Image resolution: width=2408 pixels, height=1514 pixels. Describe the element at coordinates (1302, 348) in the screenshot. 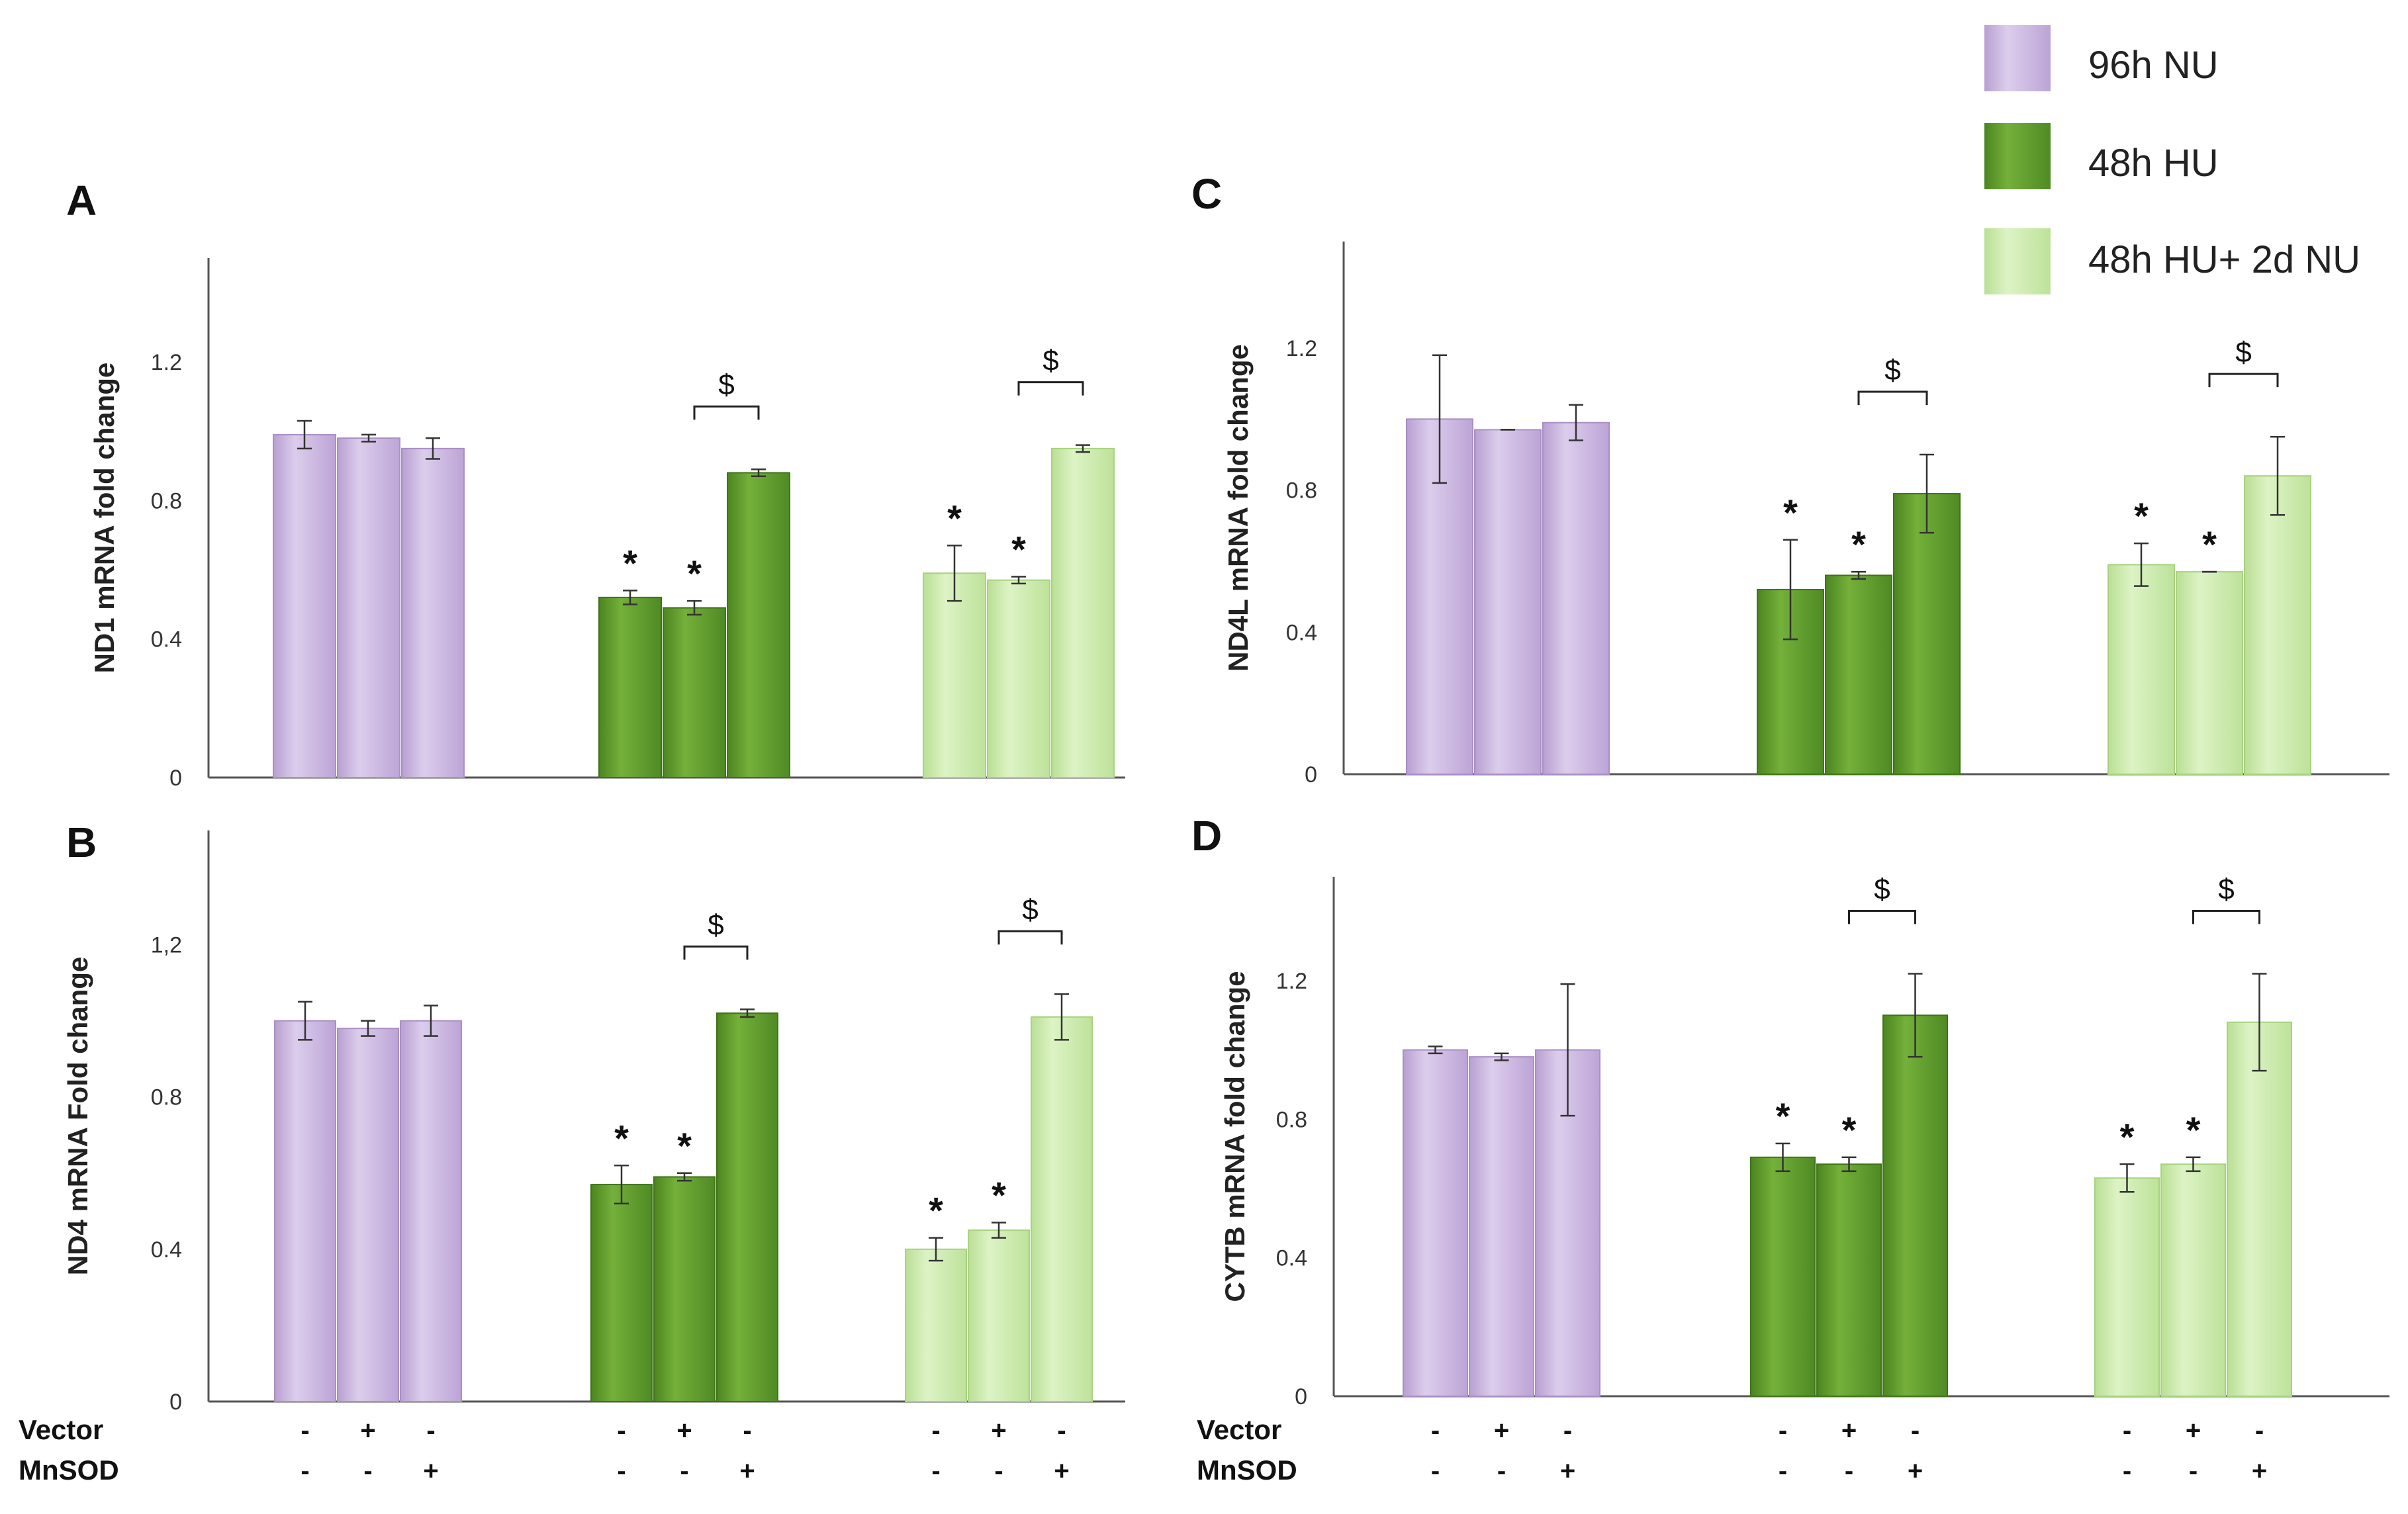

I see `panel-c-y-tick-label: 1.2` at that location.